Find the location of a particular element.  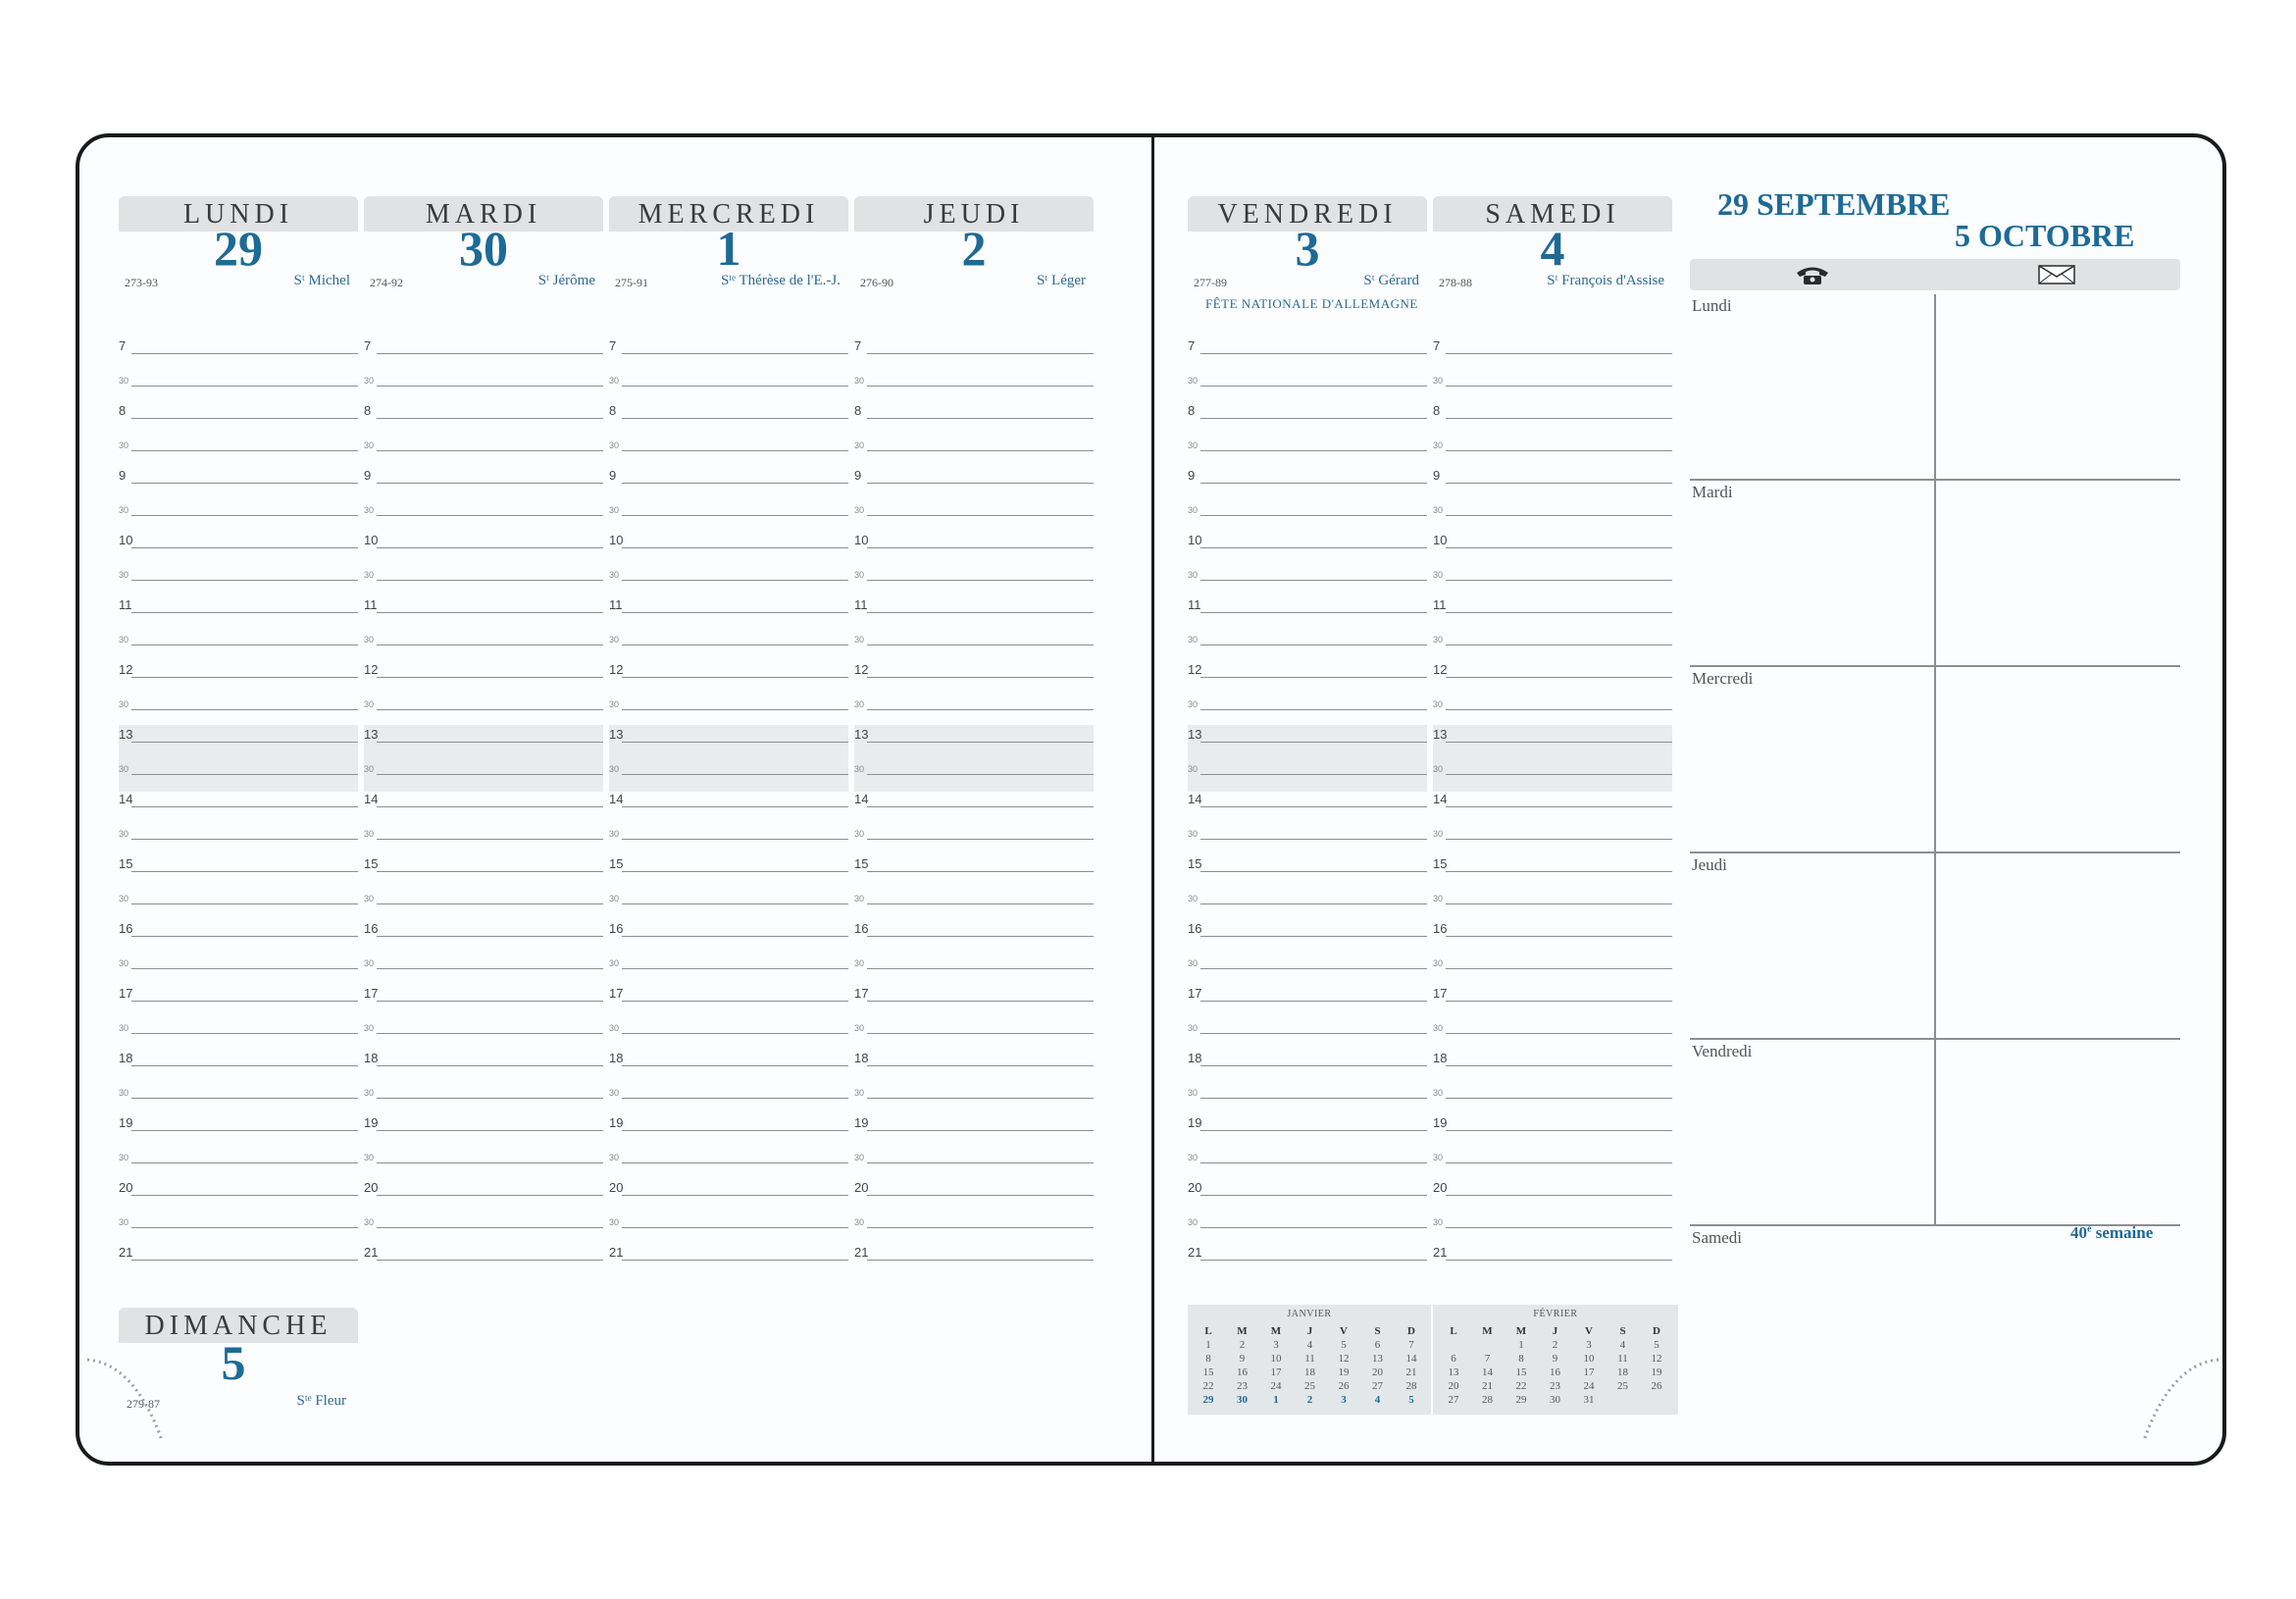

date-cell: 15 is located at coordinates (1521, 1372).